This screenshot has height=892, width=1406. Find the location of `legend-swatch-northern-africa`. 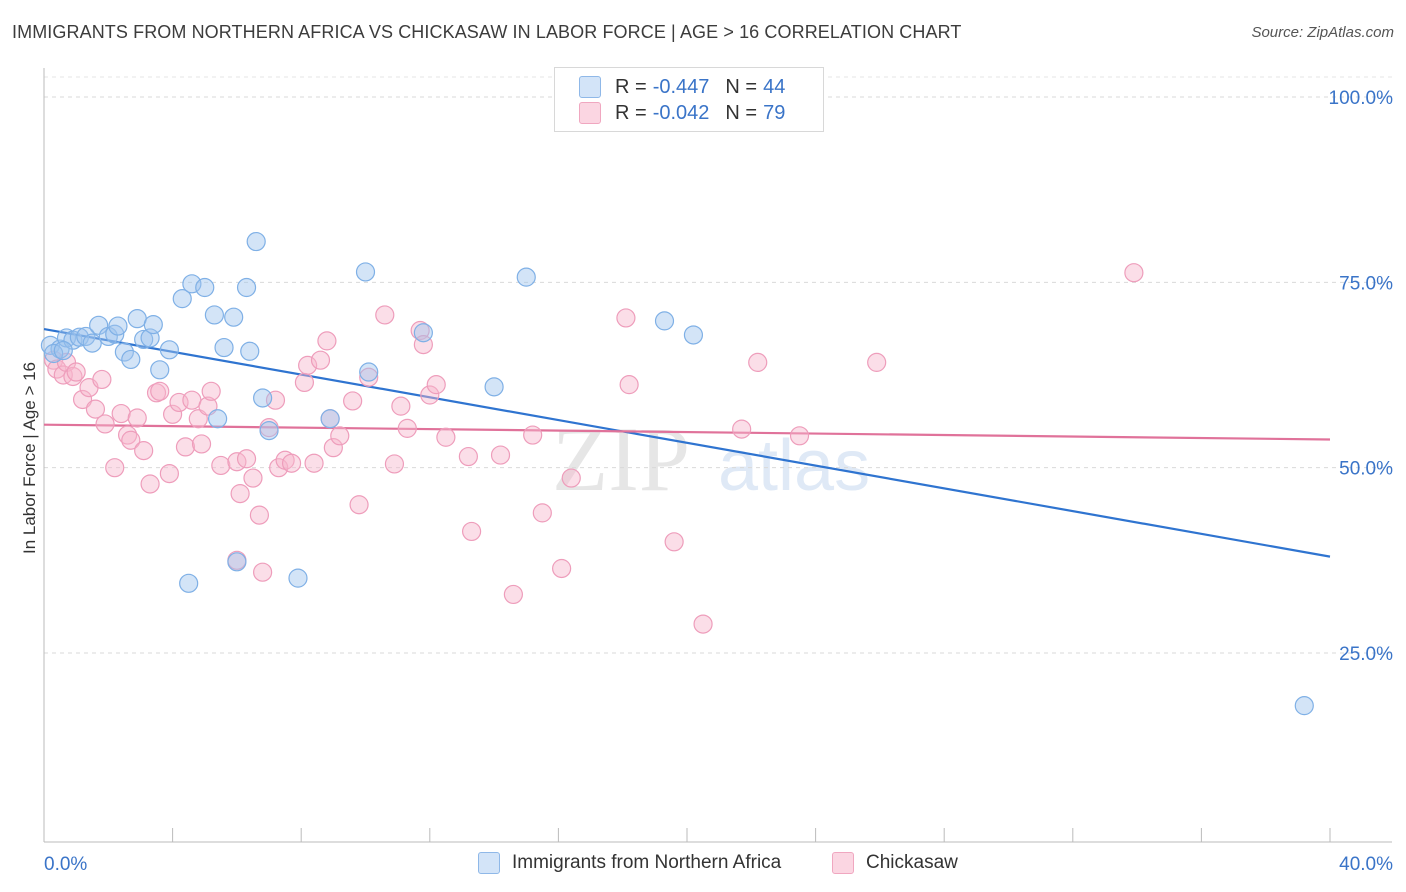

legend-swatch-northern-africa is located at coordinates (590, 87).